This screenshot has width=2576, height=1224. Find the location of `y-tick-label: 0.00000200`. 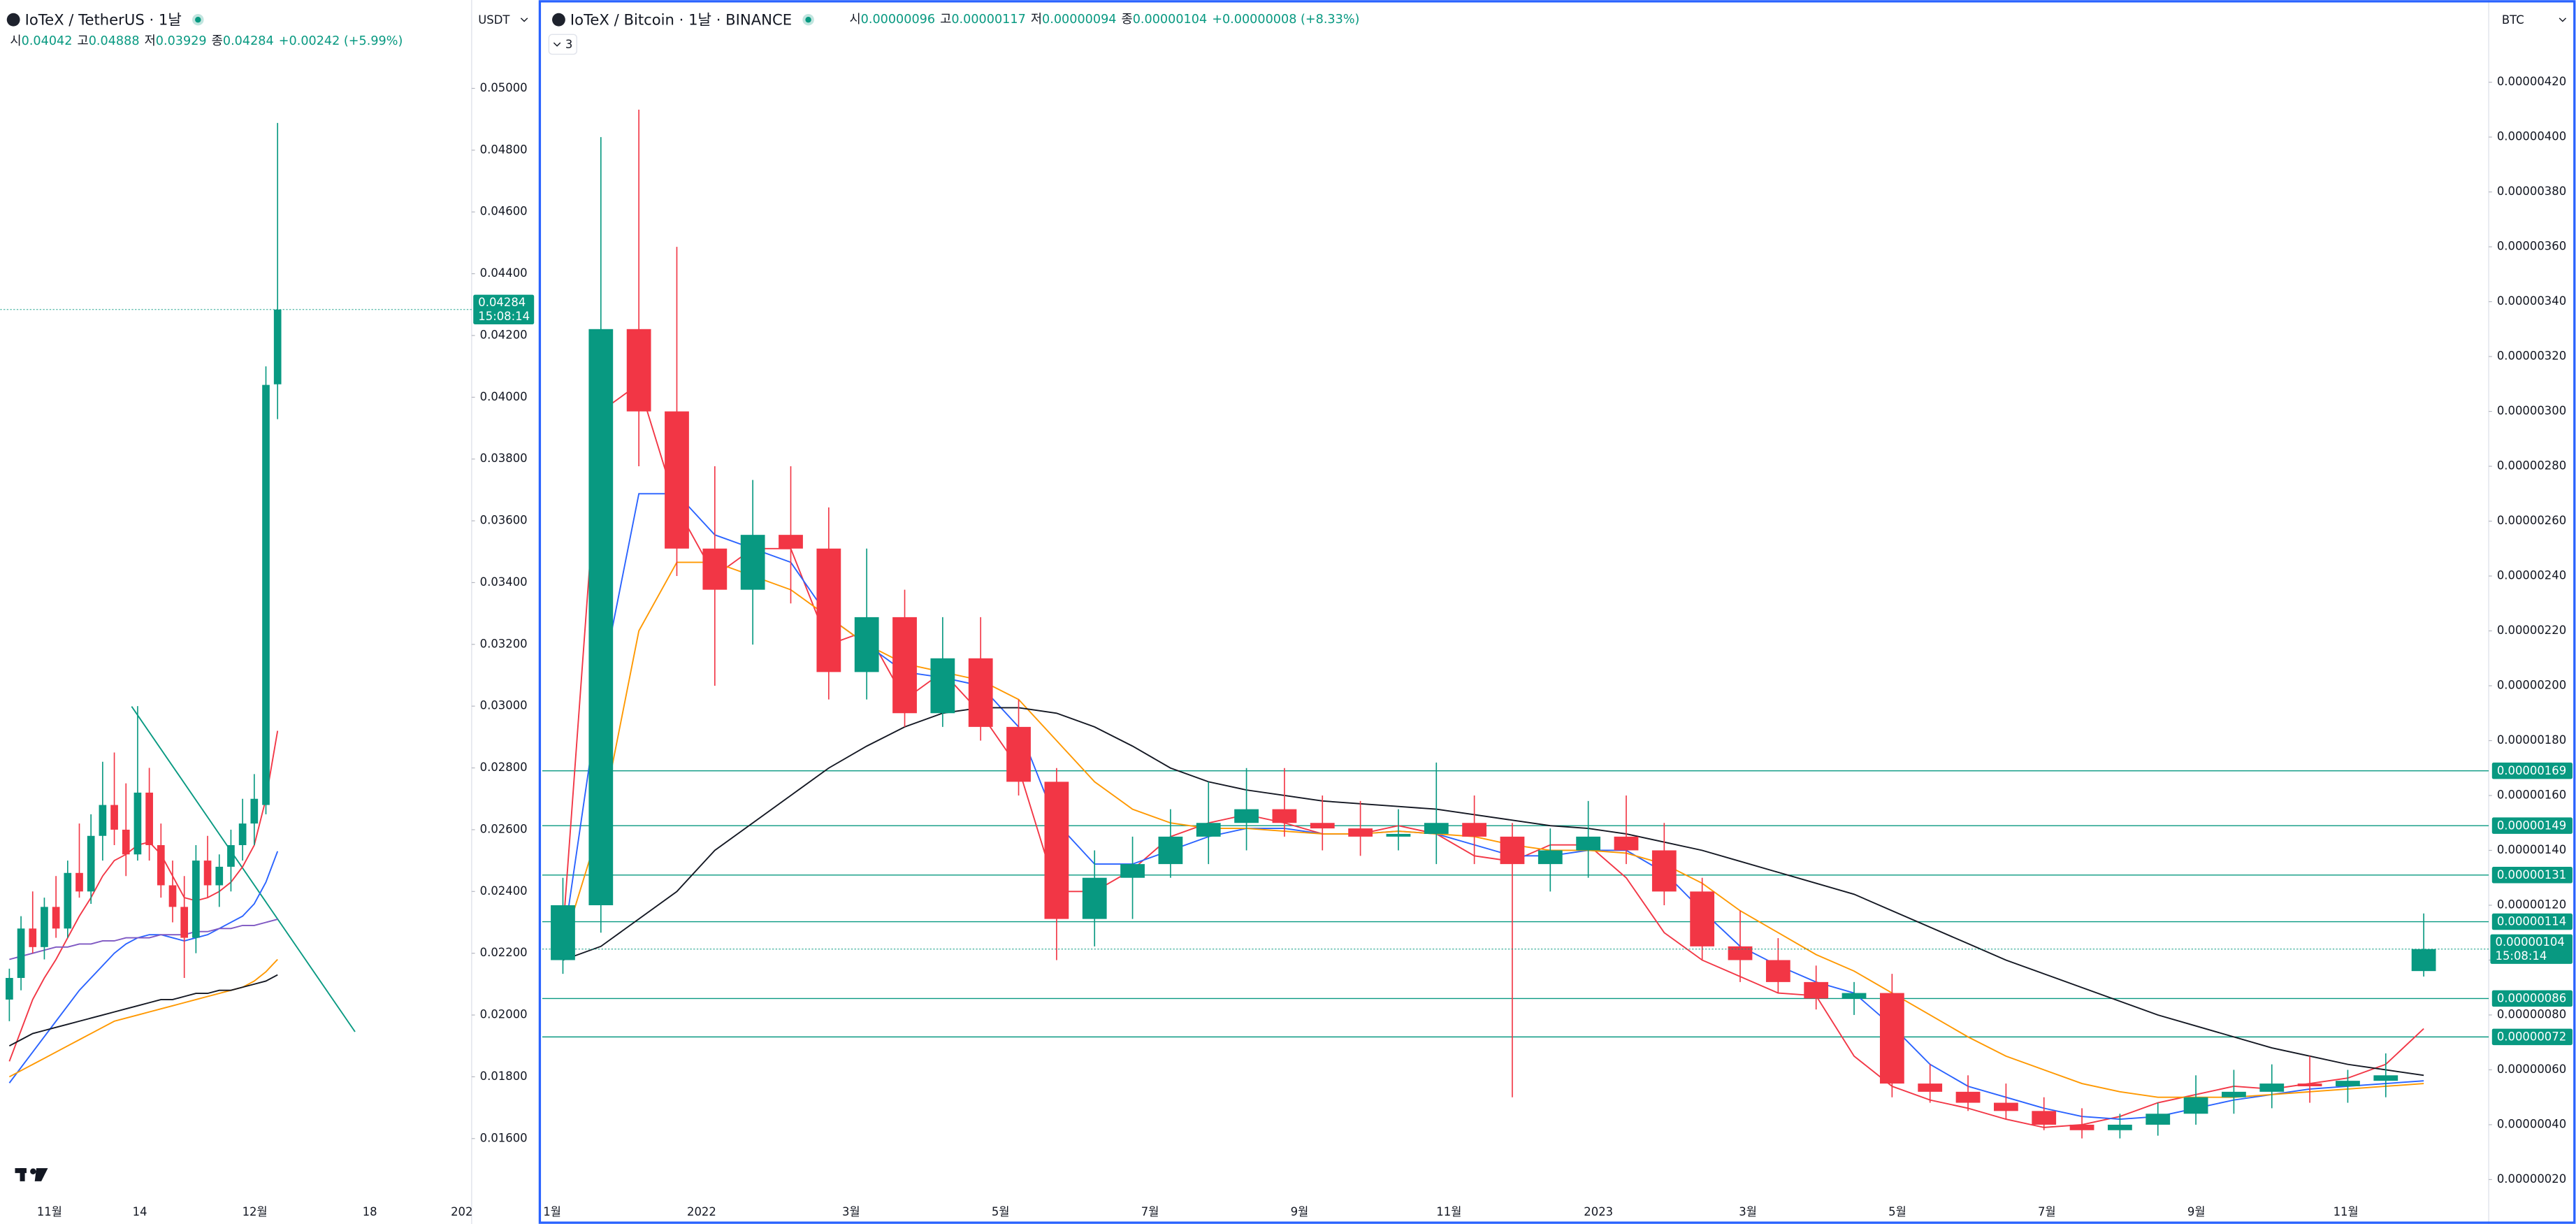

y-tick-label: 0.00000200 is located at coordinates (2531, 685).